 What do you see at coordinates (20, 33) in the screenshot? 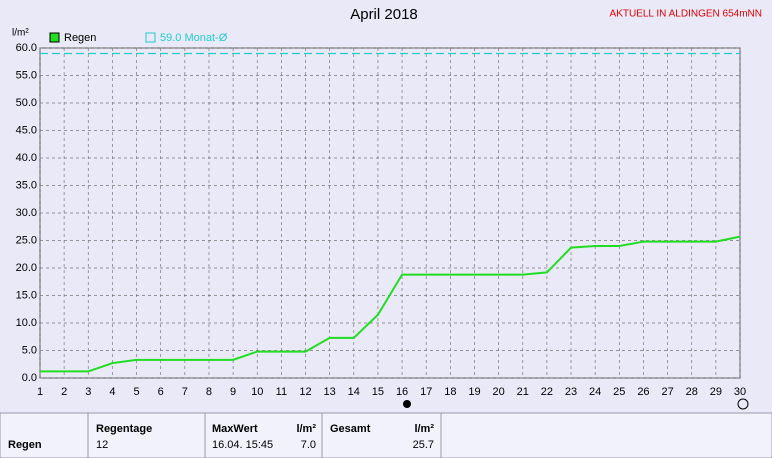
I see `y-axis-label: l/m²` at bounding box center [20, 33].